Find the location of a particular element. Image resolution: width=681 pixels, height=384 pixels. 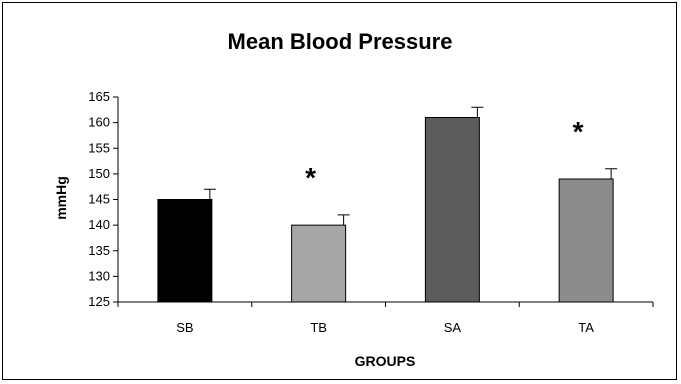

y-tick-label: 130 is located at coordinates (99, 275).